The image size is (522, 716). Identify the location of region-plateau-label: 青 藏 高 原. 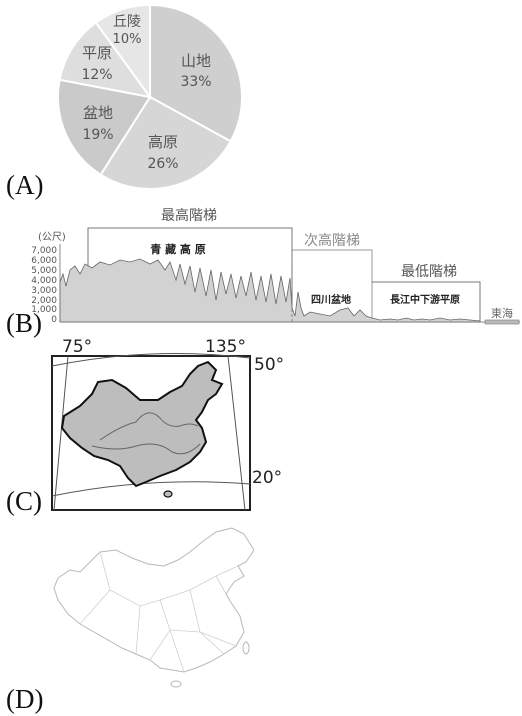
(178, 249).